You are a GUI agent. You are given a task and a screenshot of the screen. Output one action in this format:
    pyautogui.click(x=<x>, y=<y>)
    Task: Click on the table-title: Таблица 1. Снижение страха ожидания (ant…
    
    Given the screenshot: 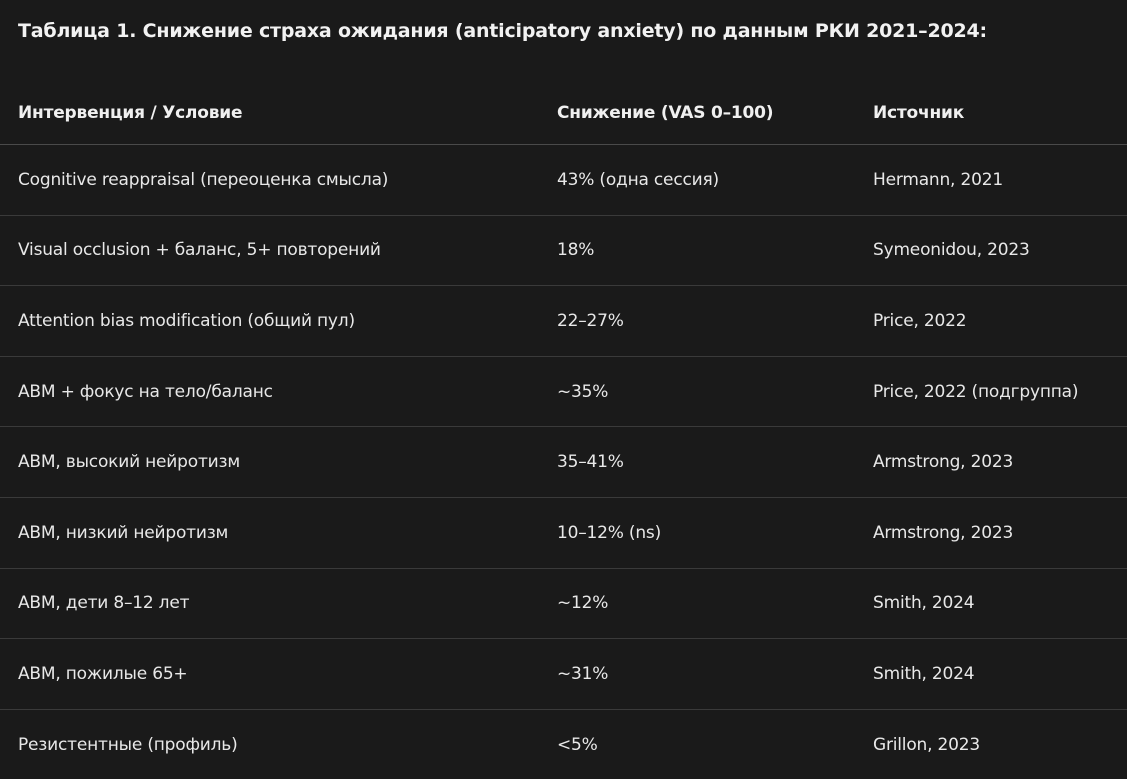 What is the action you would take?
    pyautogui.click(x=502, y=31)
    